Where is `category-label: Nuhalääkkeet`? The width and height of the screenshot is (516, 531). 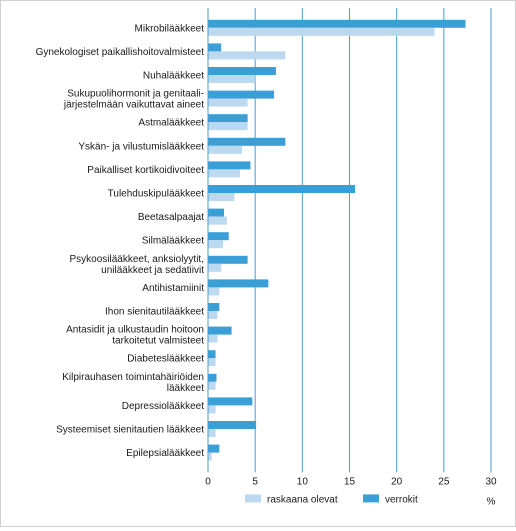 category-label: Nuhalääkkeet is located at coordinates (173, 76).